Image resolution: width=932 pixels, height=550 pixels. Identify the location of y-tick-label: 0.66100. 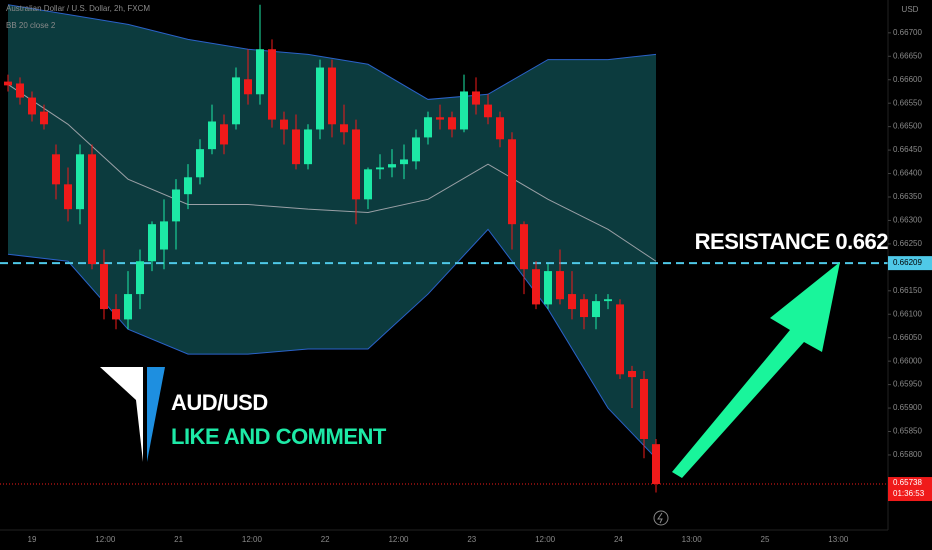
(907, 313).